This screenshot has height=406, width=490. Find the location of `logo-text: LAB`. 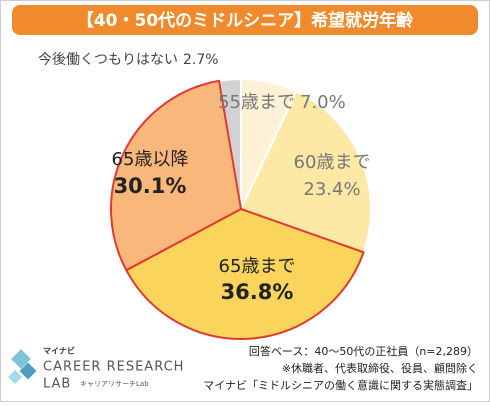

logo-text: LAB is located at coordinates (57, 384).